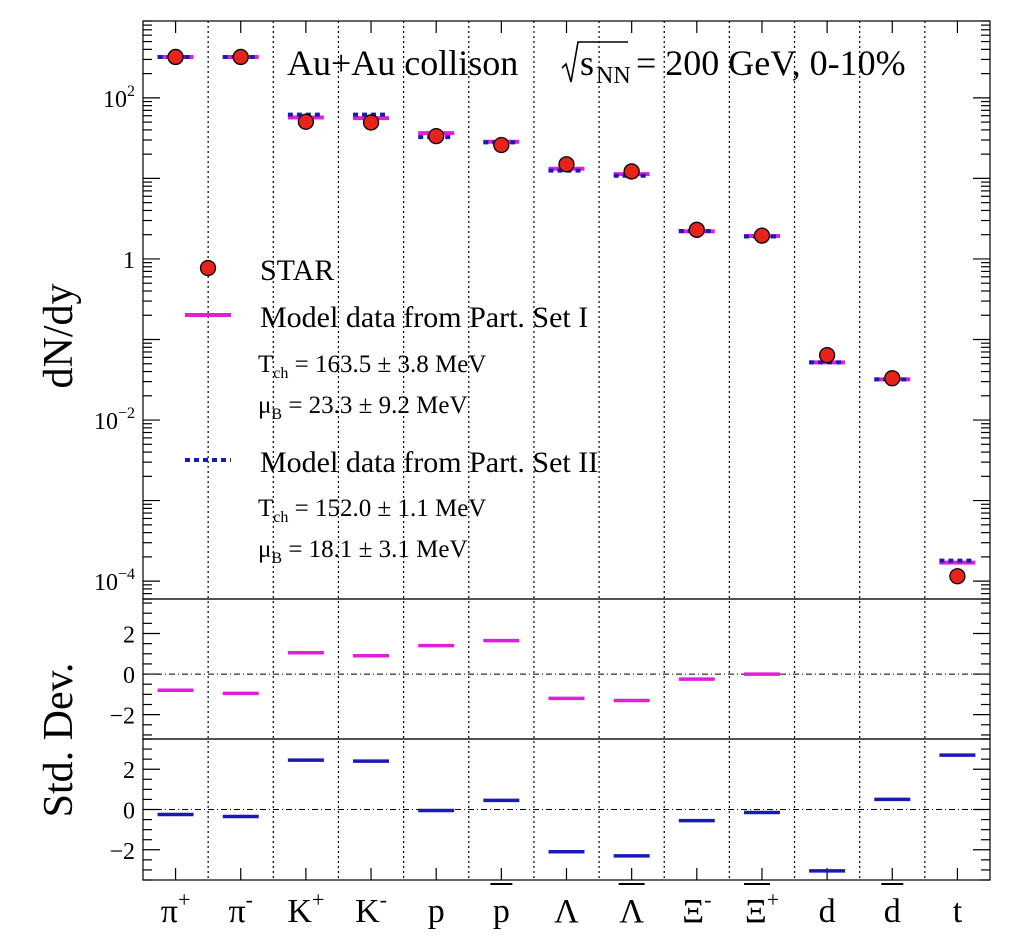  Describe the element at coordinates (958, 911) in the screenshot. I see `x-tick-label: t` at that location.